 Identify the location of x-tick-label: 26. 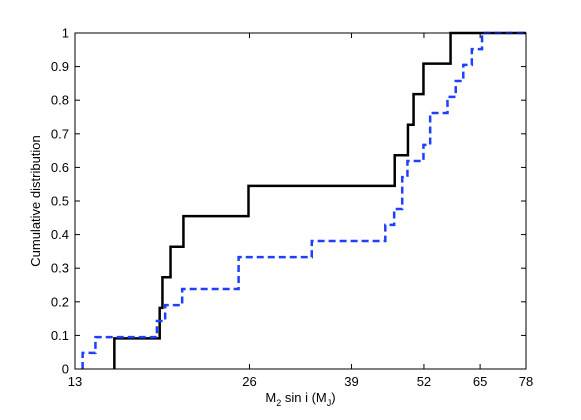
(249, 381).